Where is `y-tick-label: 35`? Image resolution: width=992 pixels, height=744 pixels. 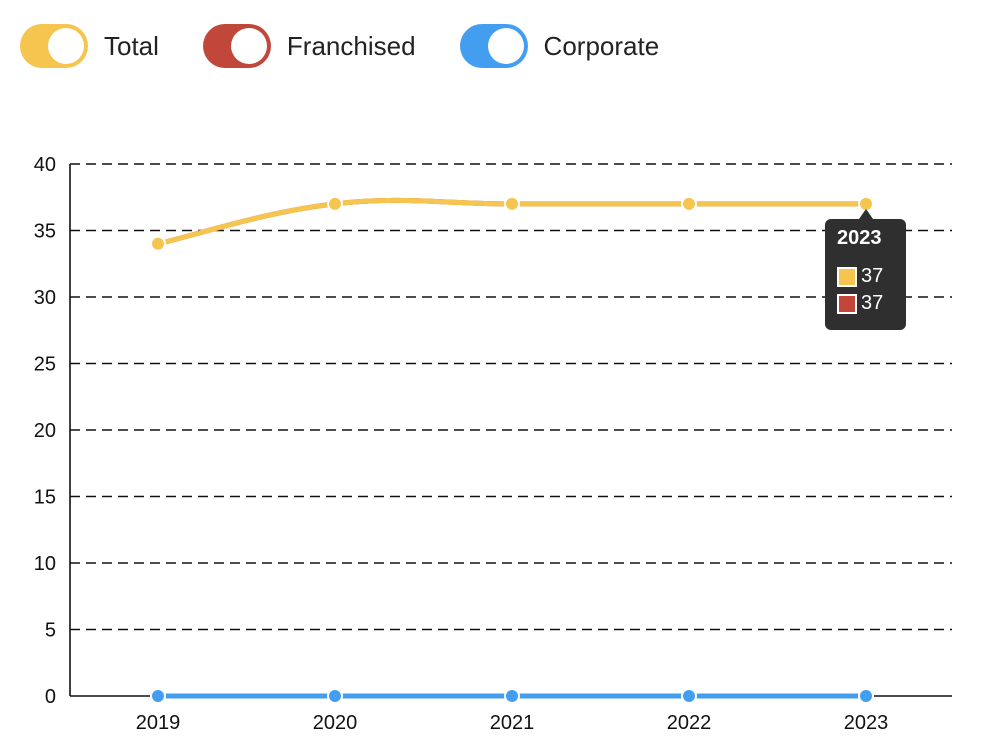 y-tick-label: 35 is located at coordinates (45, 232).